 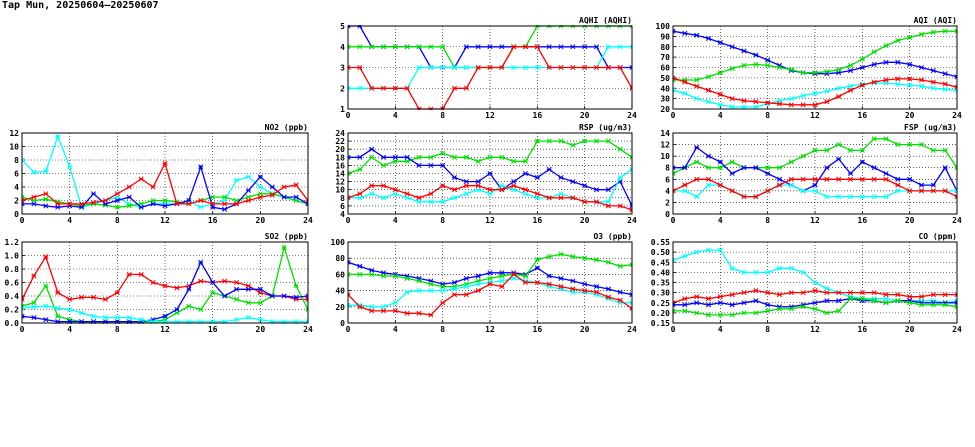 What do you see at coordinates (342, 47) in the screenshot?
I see `y-tick-label: 4` at bounding box center [342, 47].